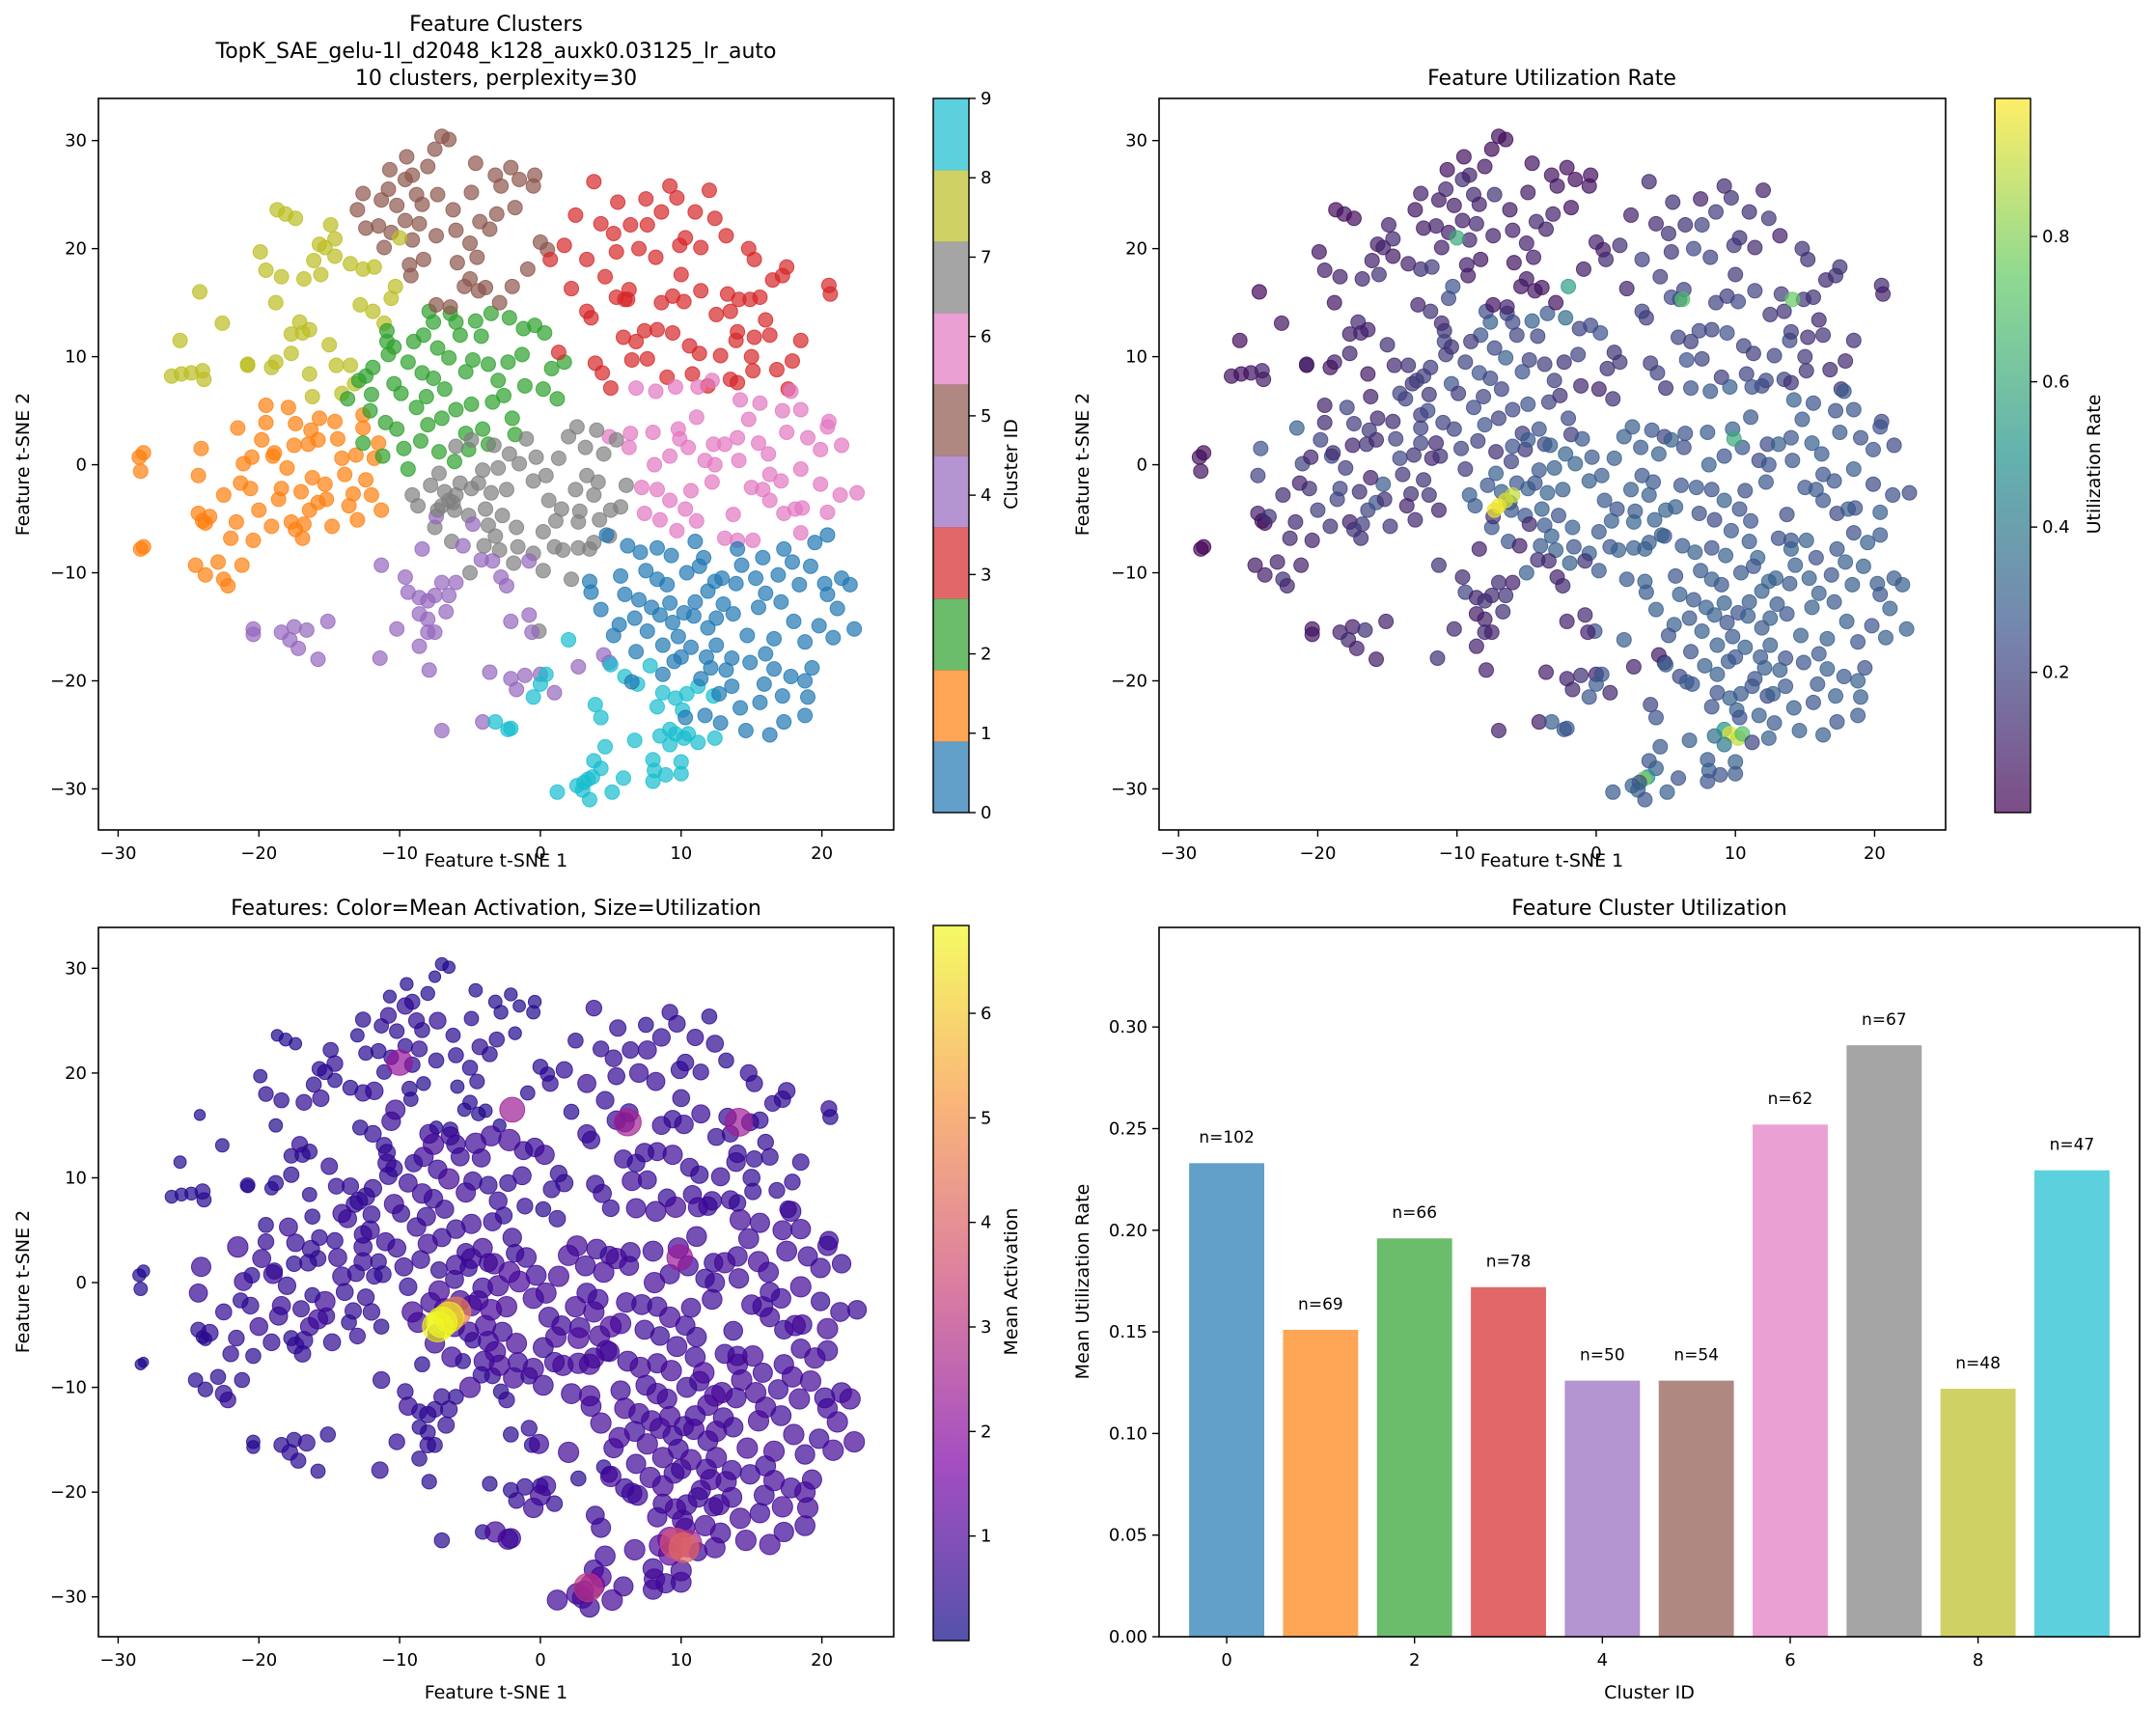 This screenshot has height=1712, width=2156. What do you see at coordinates (81, 1283) in the screenshot?
I see `y-tick-label: 0` at bounding box center [81, 1283].